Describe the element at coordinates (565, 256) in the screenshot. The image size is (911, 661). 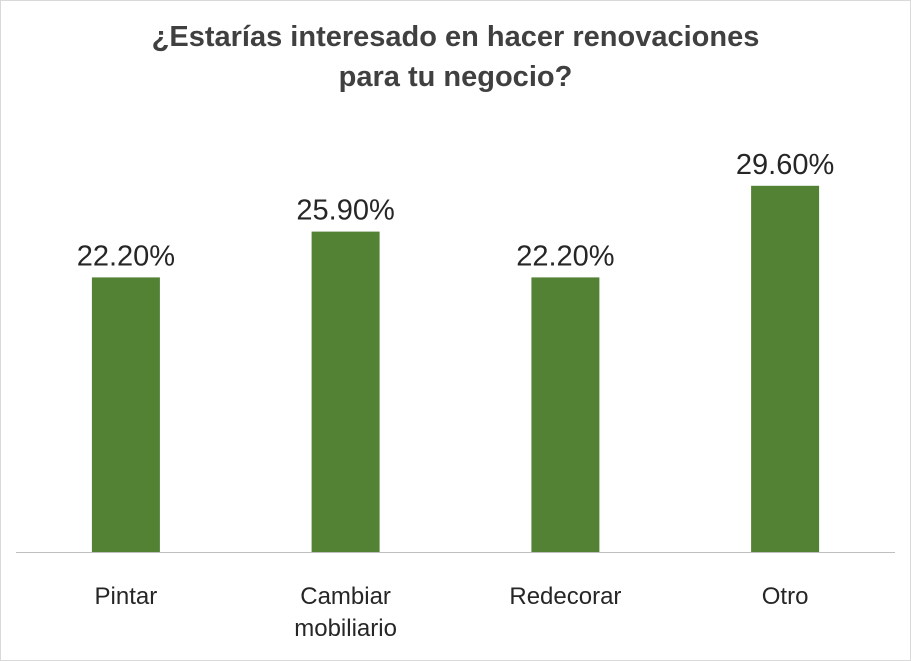
I see `data-label-2: 22.20%` at that location.